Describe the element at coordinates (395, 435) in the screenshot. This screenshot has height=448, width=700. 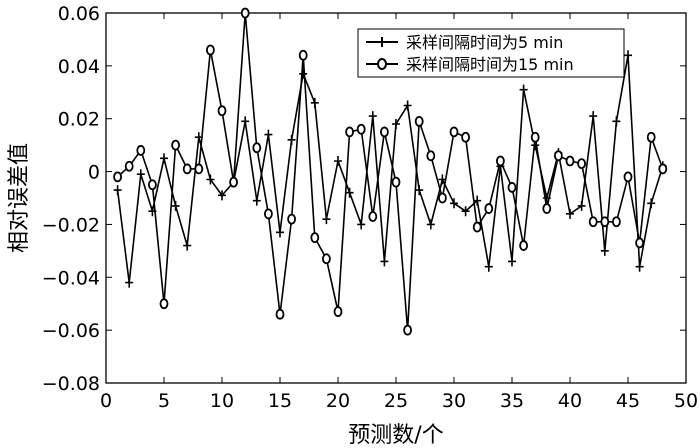
I see `x-axis-label: 预测数/个` at that location.